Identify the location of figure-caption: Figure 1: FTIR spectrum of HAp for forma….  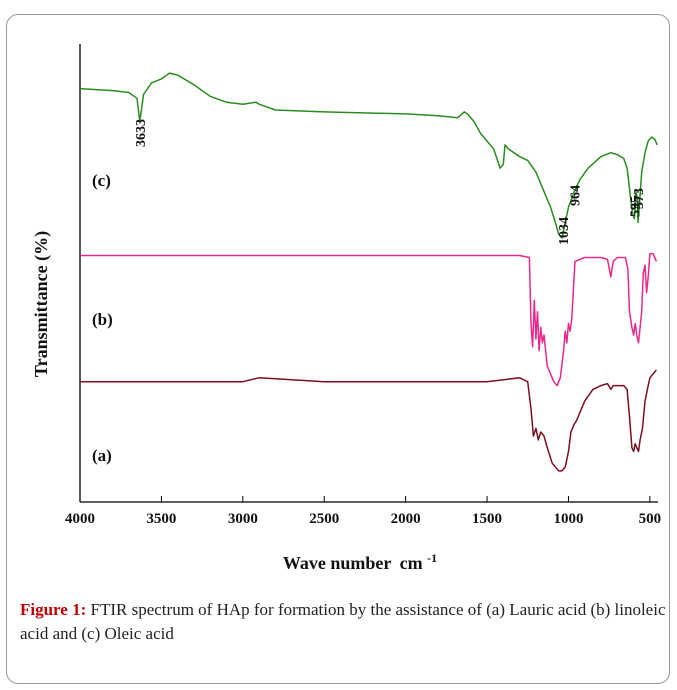
(345, 622).